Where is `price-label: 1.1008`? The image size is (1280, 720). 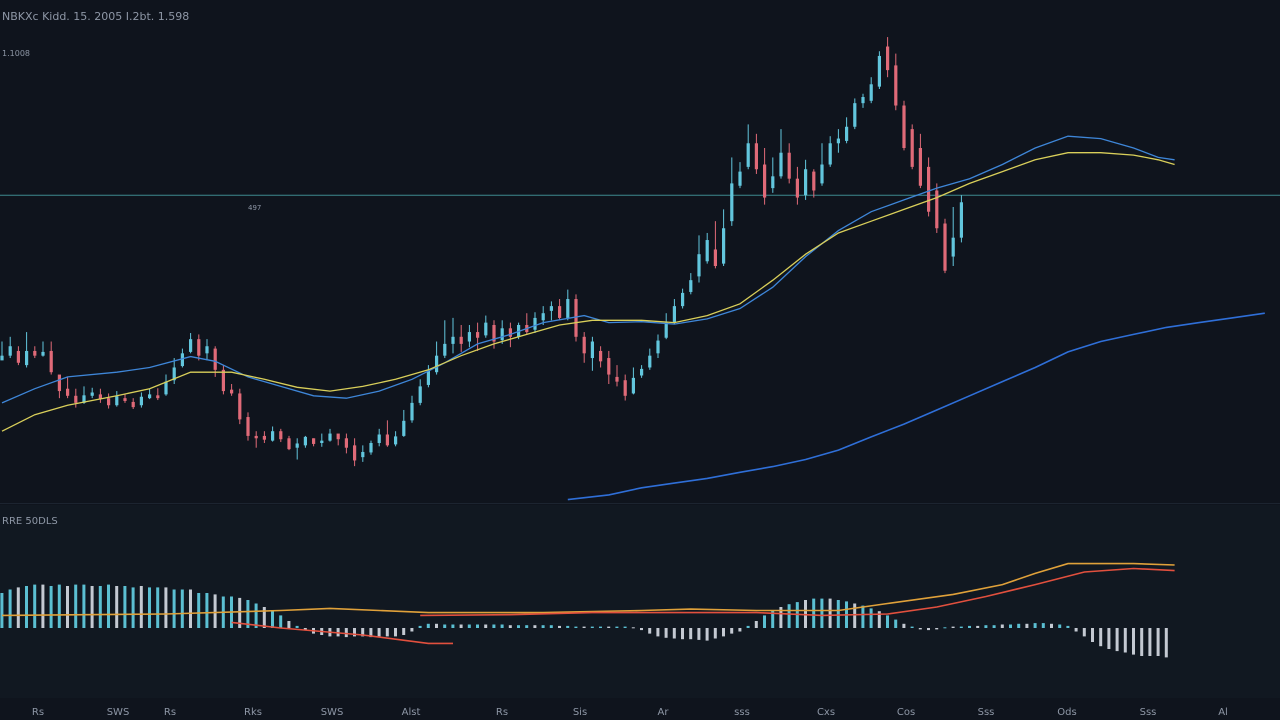 price-label: 1.1008 is located at coordinates (16, 53).